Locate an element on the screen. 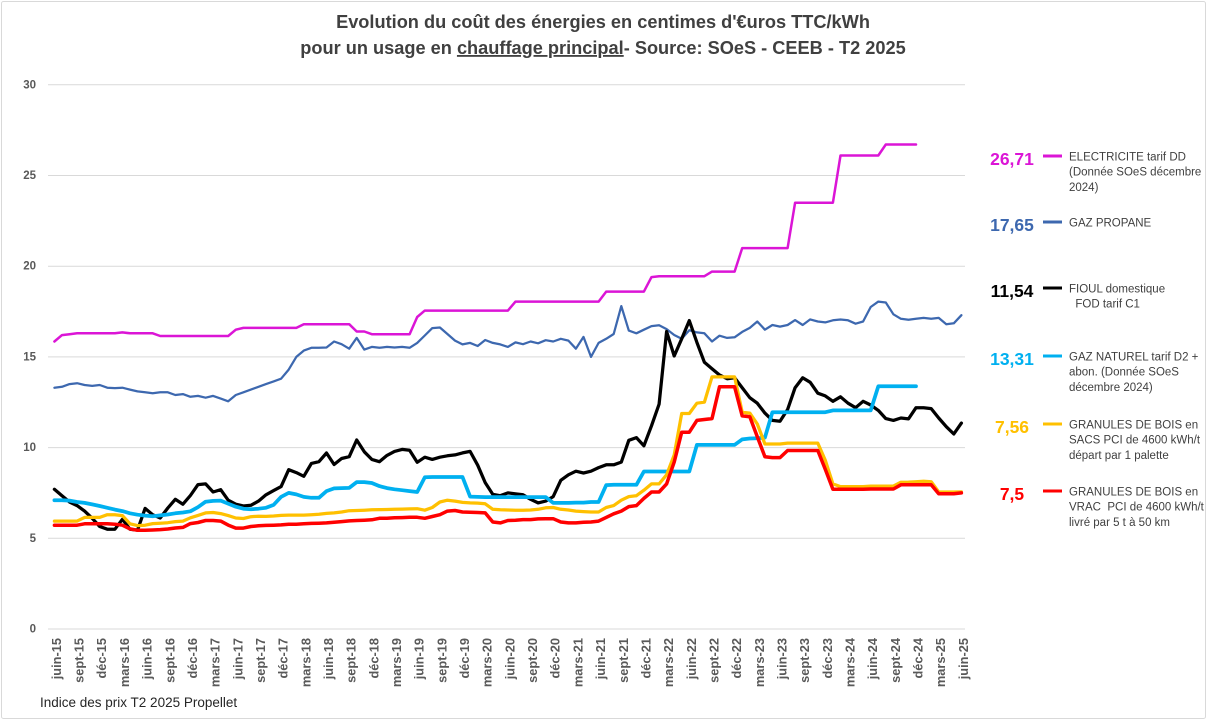  svg-text: 26,71 is located at coordinates (1012, 159).